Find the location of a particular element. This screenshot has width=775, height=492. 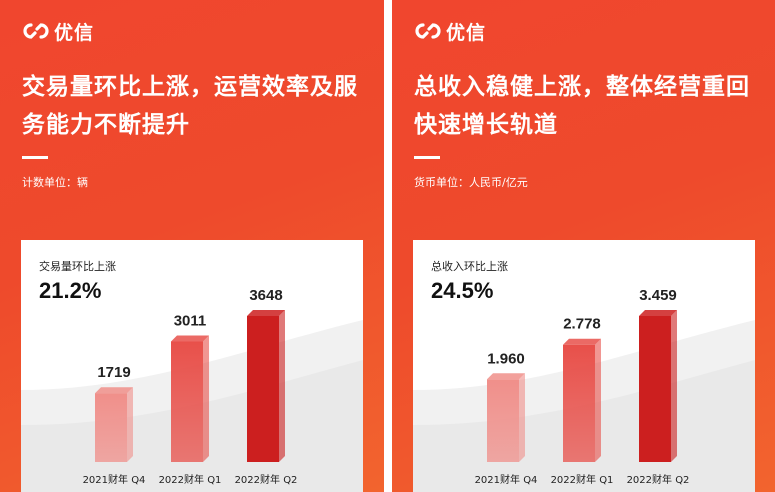

growth-value: 21.2% is located at coordinates (70, 290).